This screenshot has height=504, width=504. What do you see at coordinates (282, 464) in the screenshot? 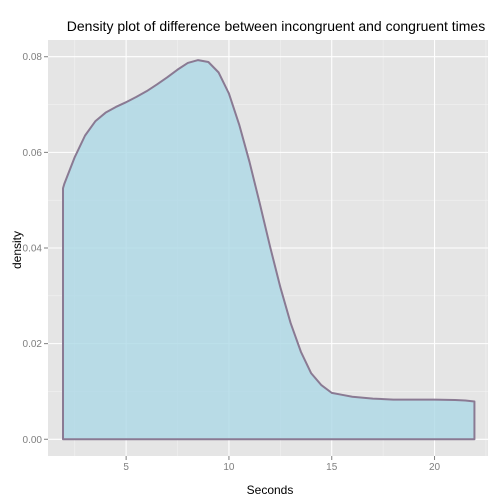
I see `x-axis: 5 10 15 20` at bounding box center [282, 464].